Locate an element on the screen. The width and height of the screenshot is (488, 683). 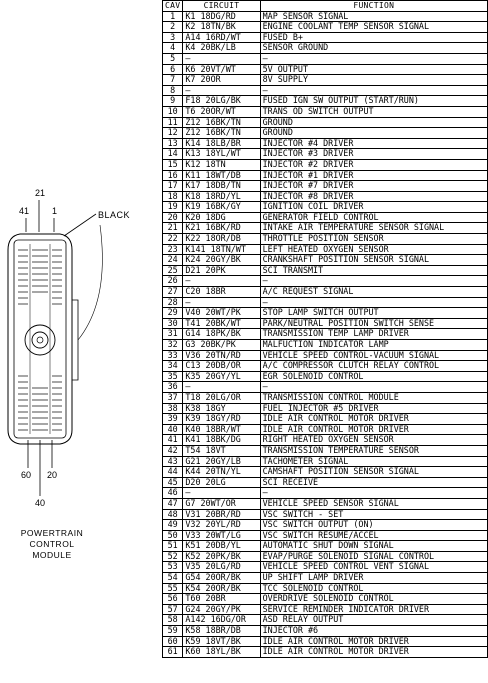
cell-circuit: D20 20LG is located at coordinates (221, 482).